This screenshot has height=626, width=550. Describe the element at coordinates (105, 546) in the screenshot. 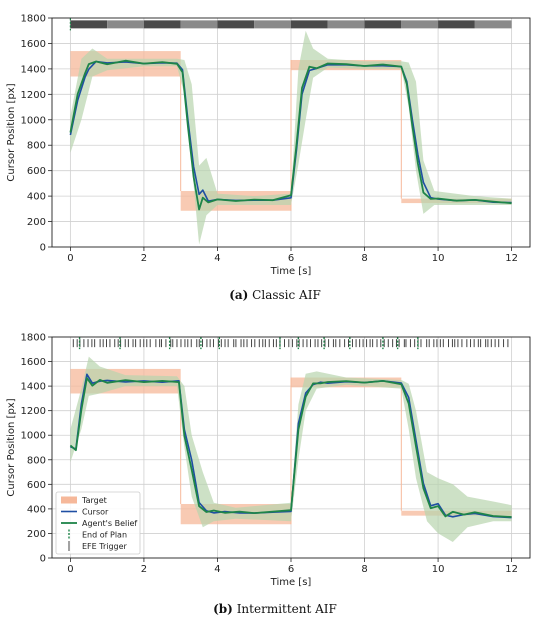

I see `legend-label: EFE Trigger` at that location.